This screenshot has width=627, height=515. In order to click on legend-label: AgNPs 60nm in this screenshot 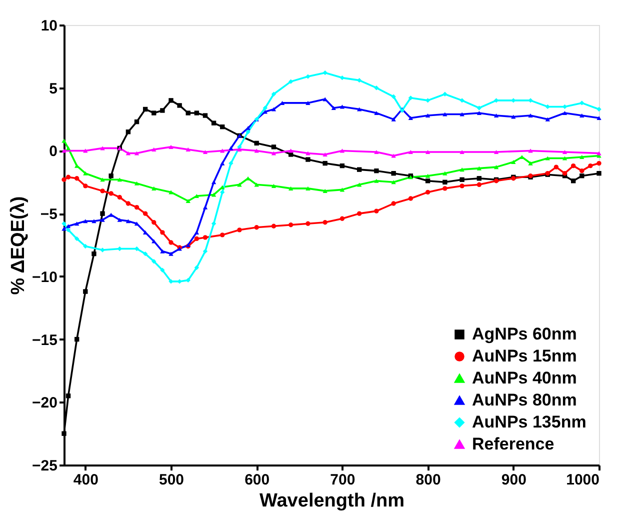, I will do `click(524, 334)`.